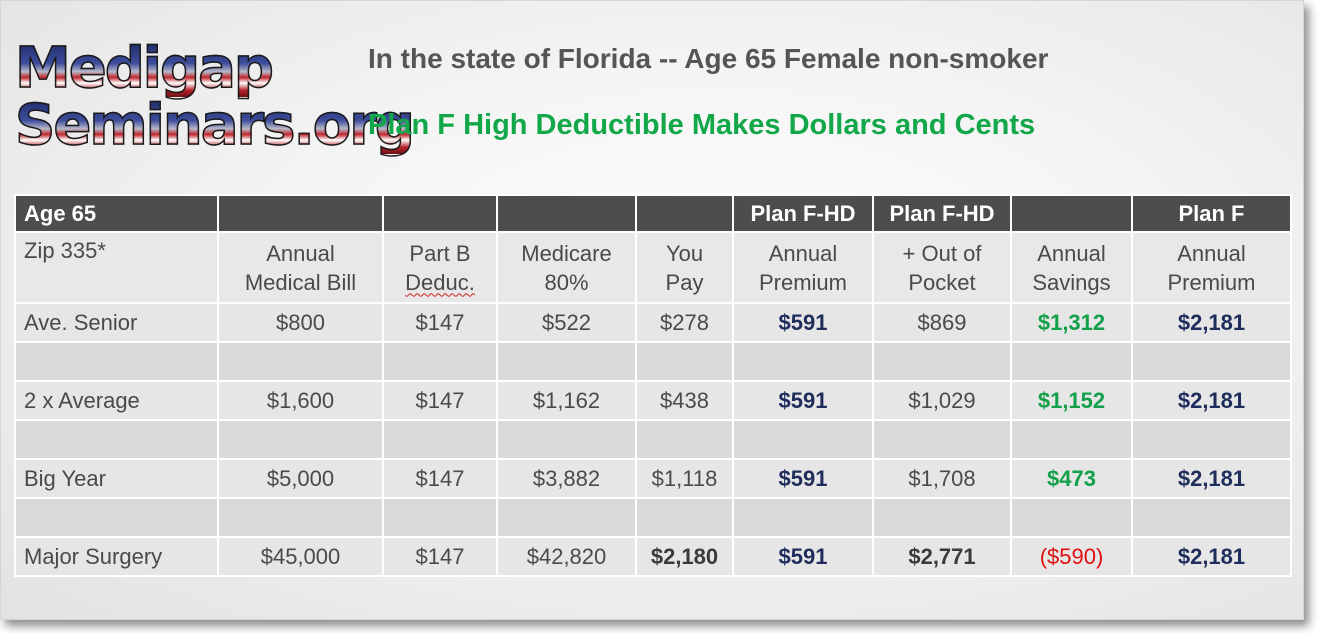 This screenshot has width=1319, height=633. What do you see at coordinates (300, 400) in the screenshot?
I see `medical-bill-cell: $1,600` at bounding box center [300, 400].